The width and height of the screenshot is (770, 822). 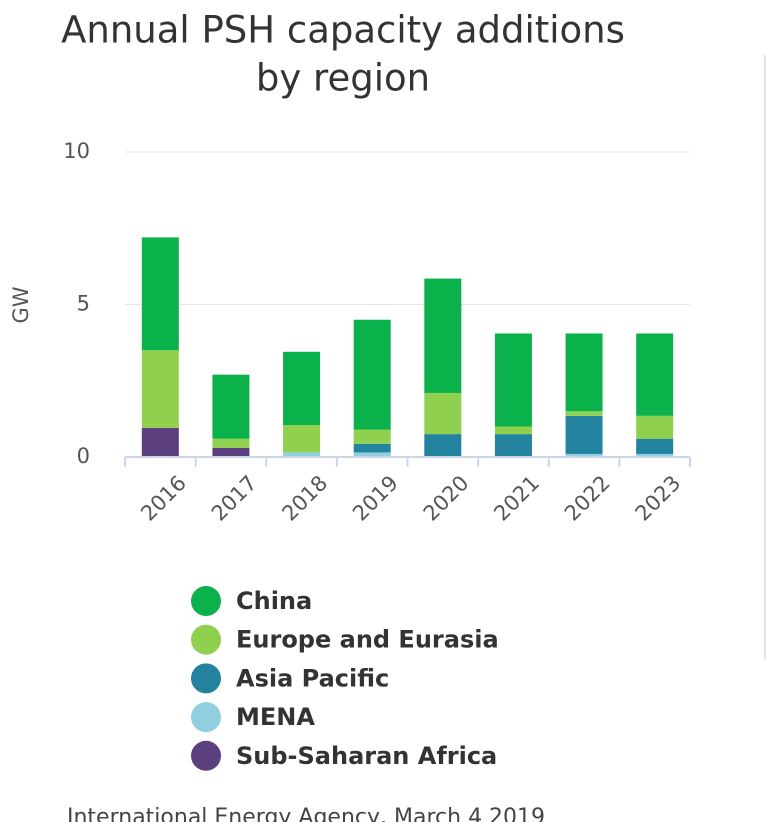 I want to click on legend-label: China, so click(x=274, y=601).